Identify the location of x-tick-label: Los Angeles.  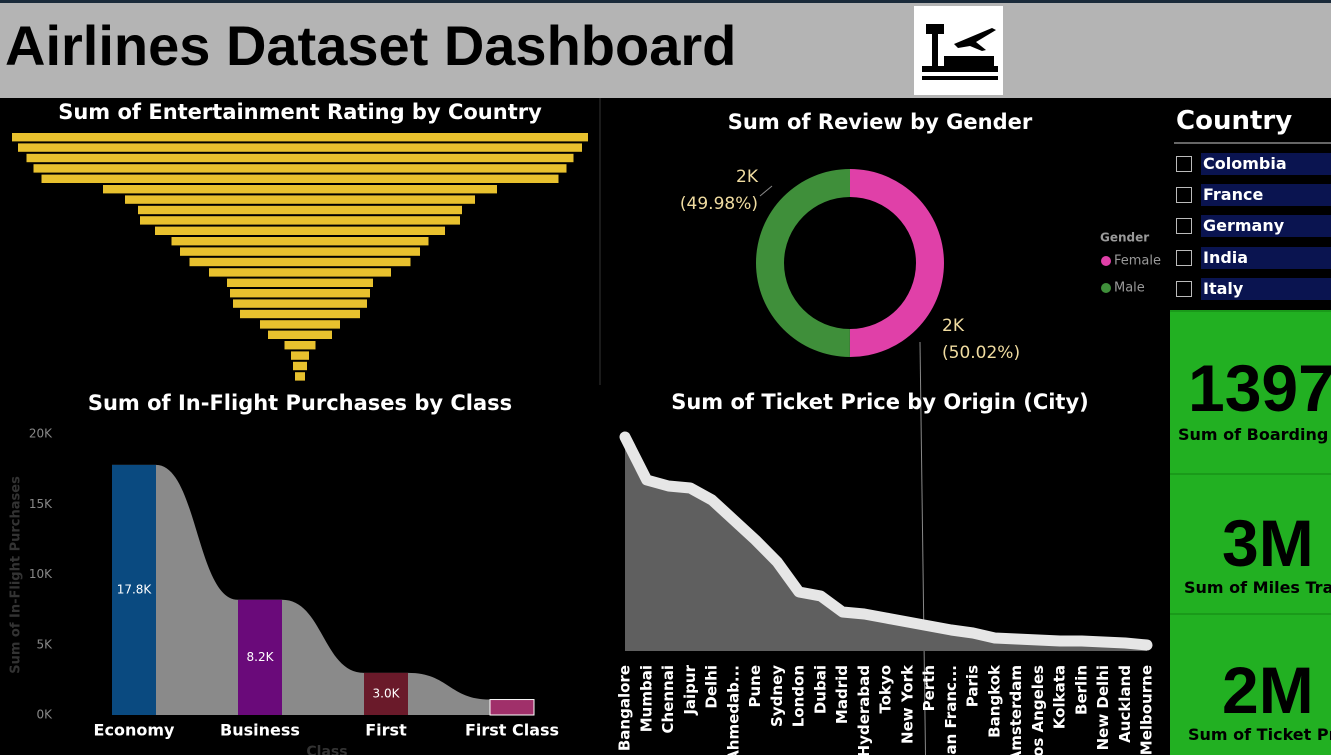
(1038, 710).